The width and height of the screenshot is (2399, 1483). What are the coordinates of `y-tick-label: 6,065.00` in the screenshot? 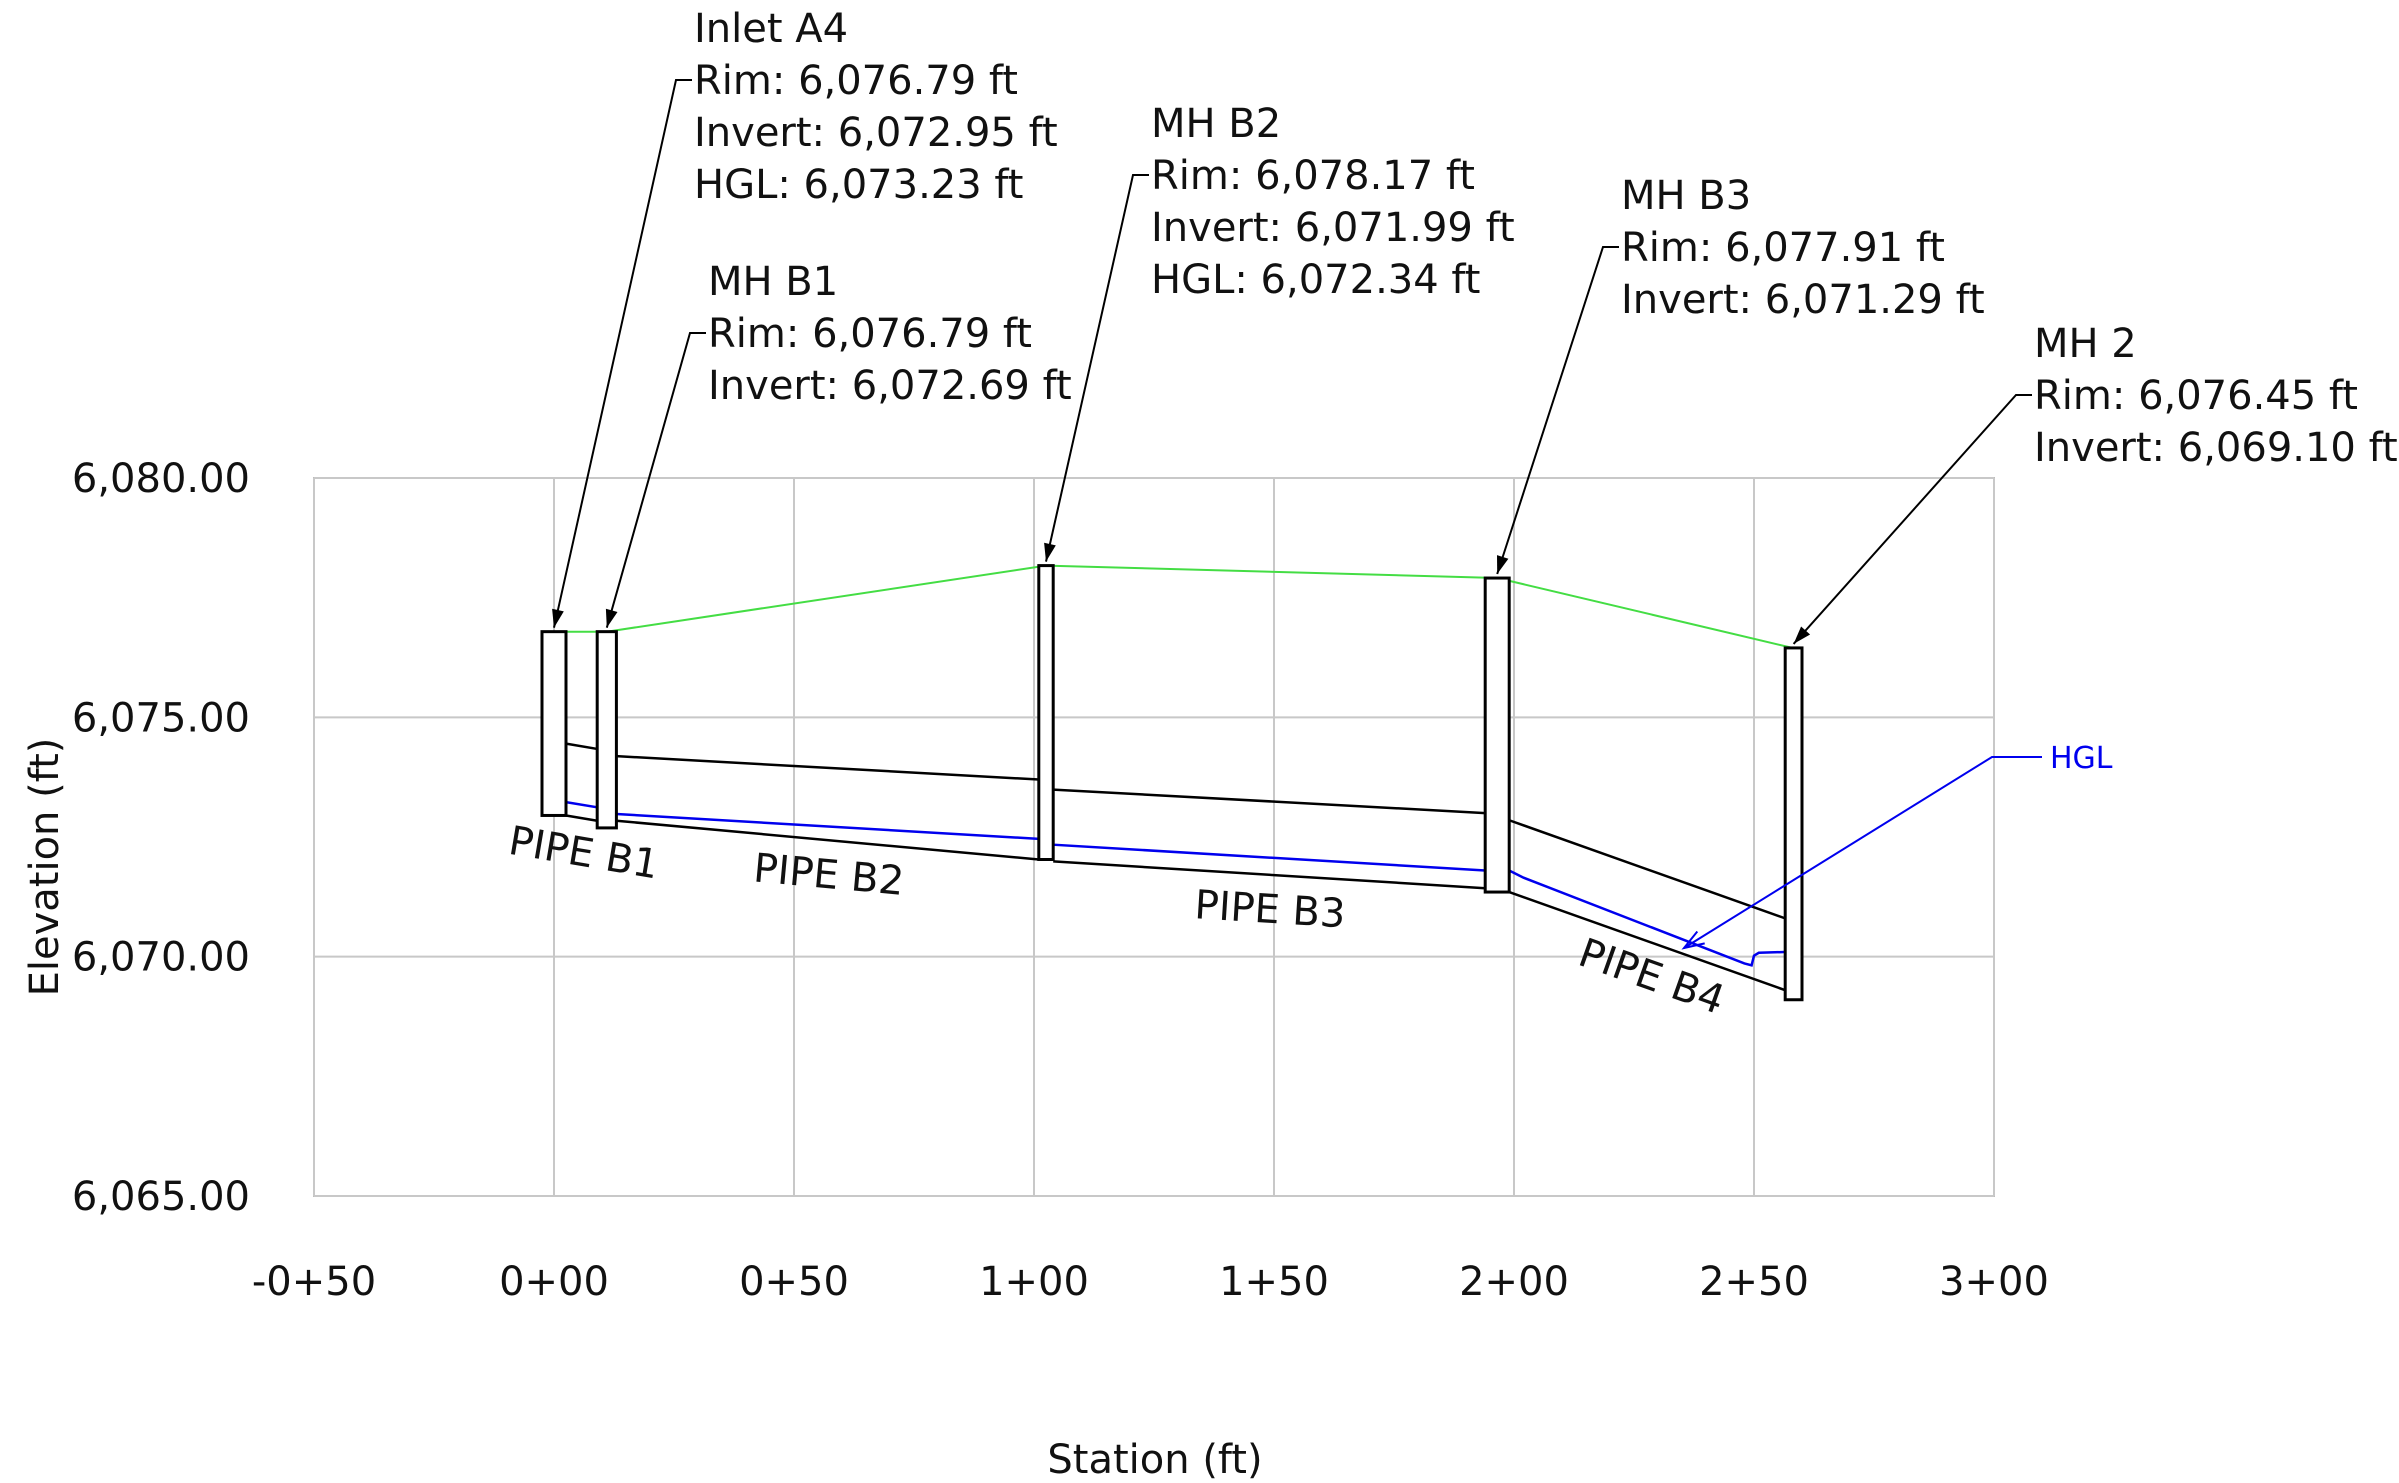 It's located at (161, 1197).